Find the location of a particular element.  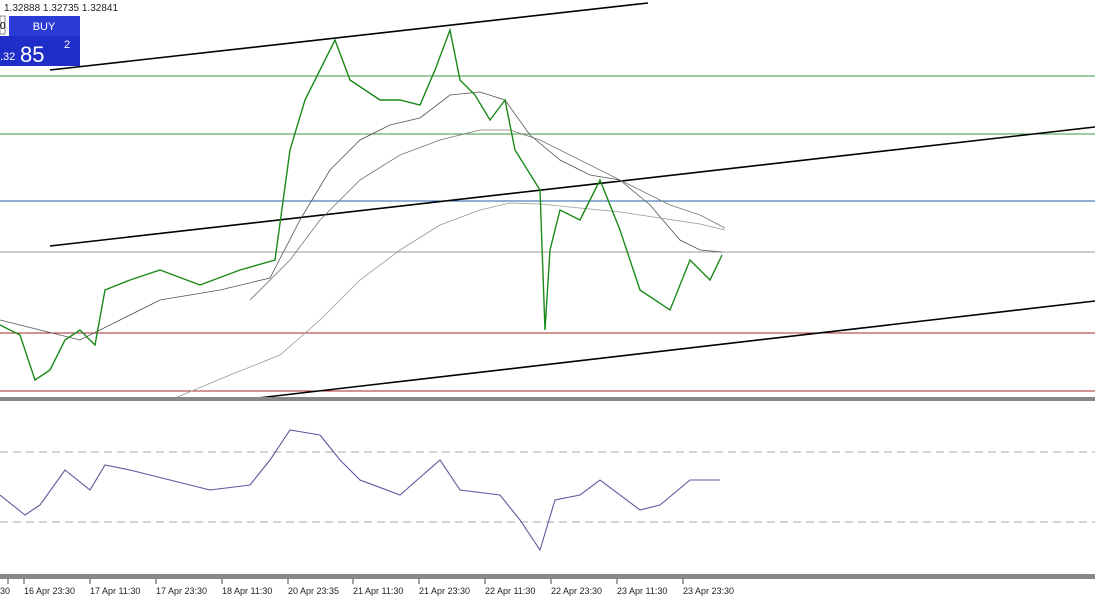

x-axis-label: 23 Apr 23:30 is located at coordinates (708, 591).